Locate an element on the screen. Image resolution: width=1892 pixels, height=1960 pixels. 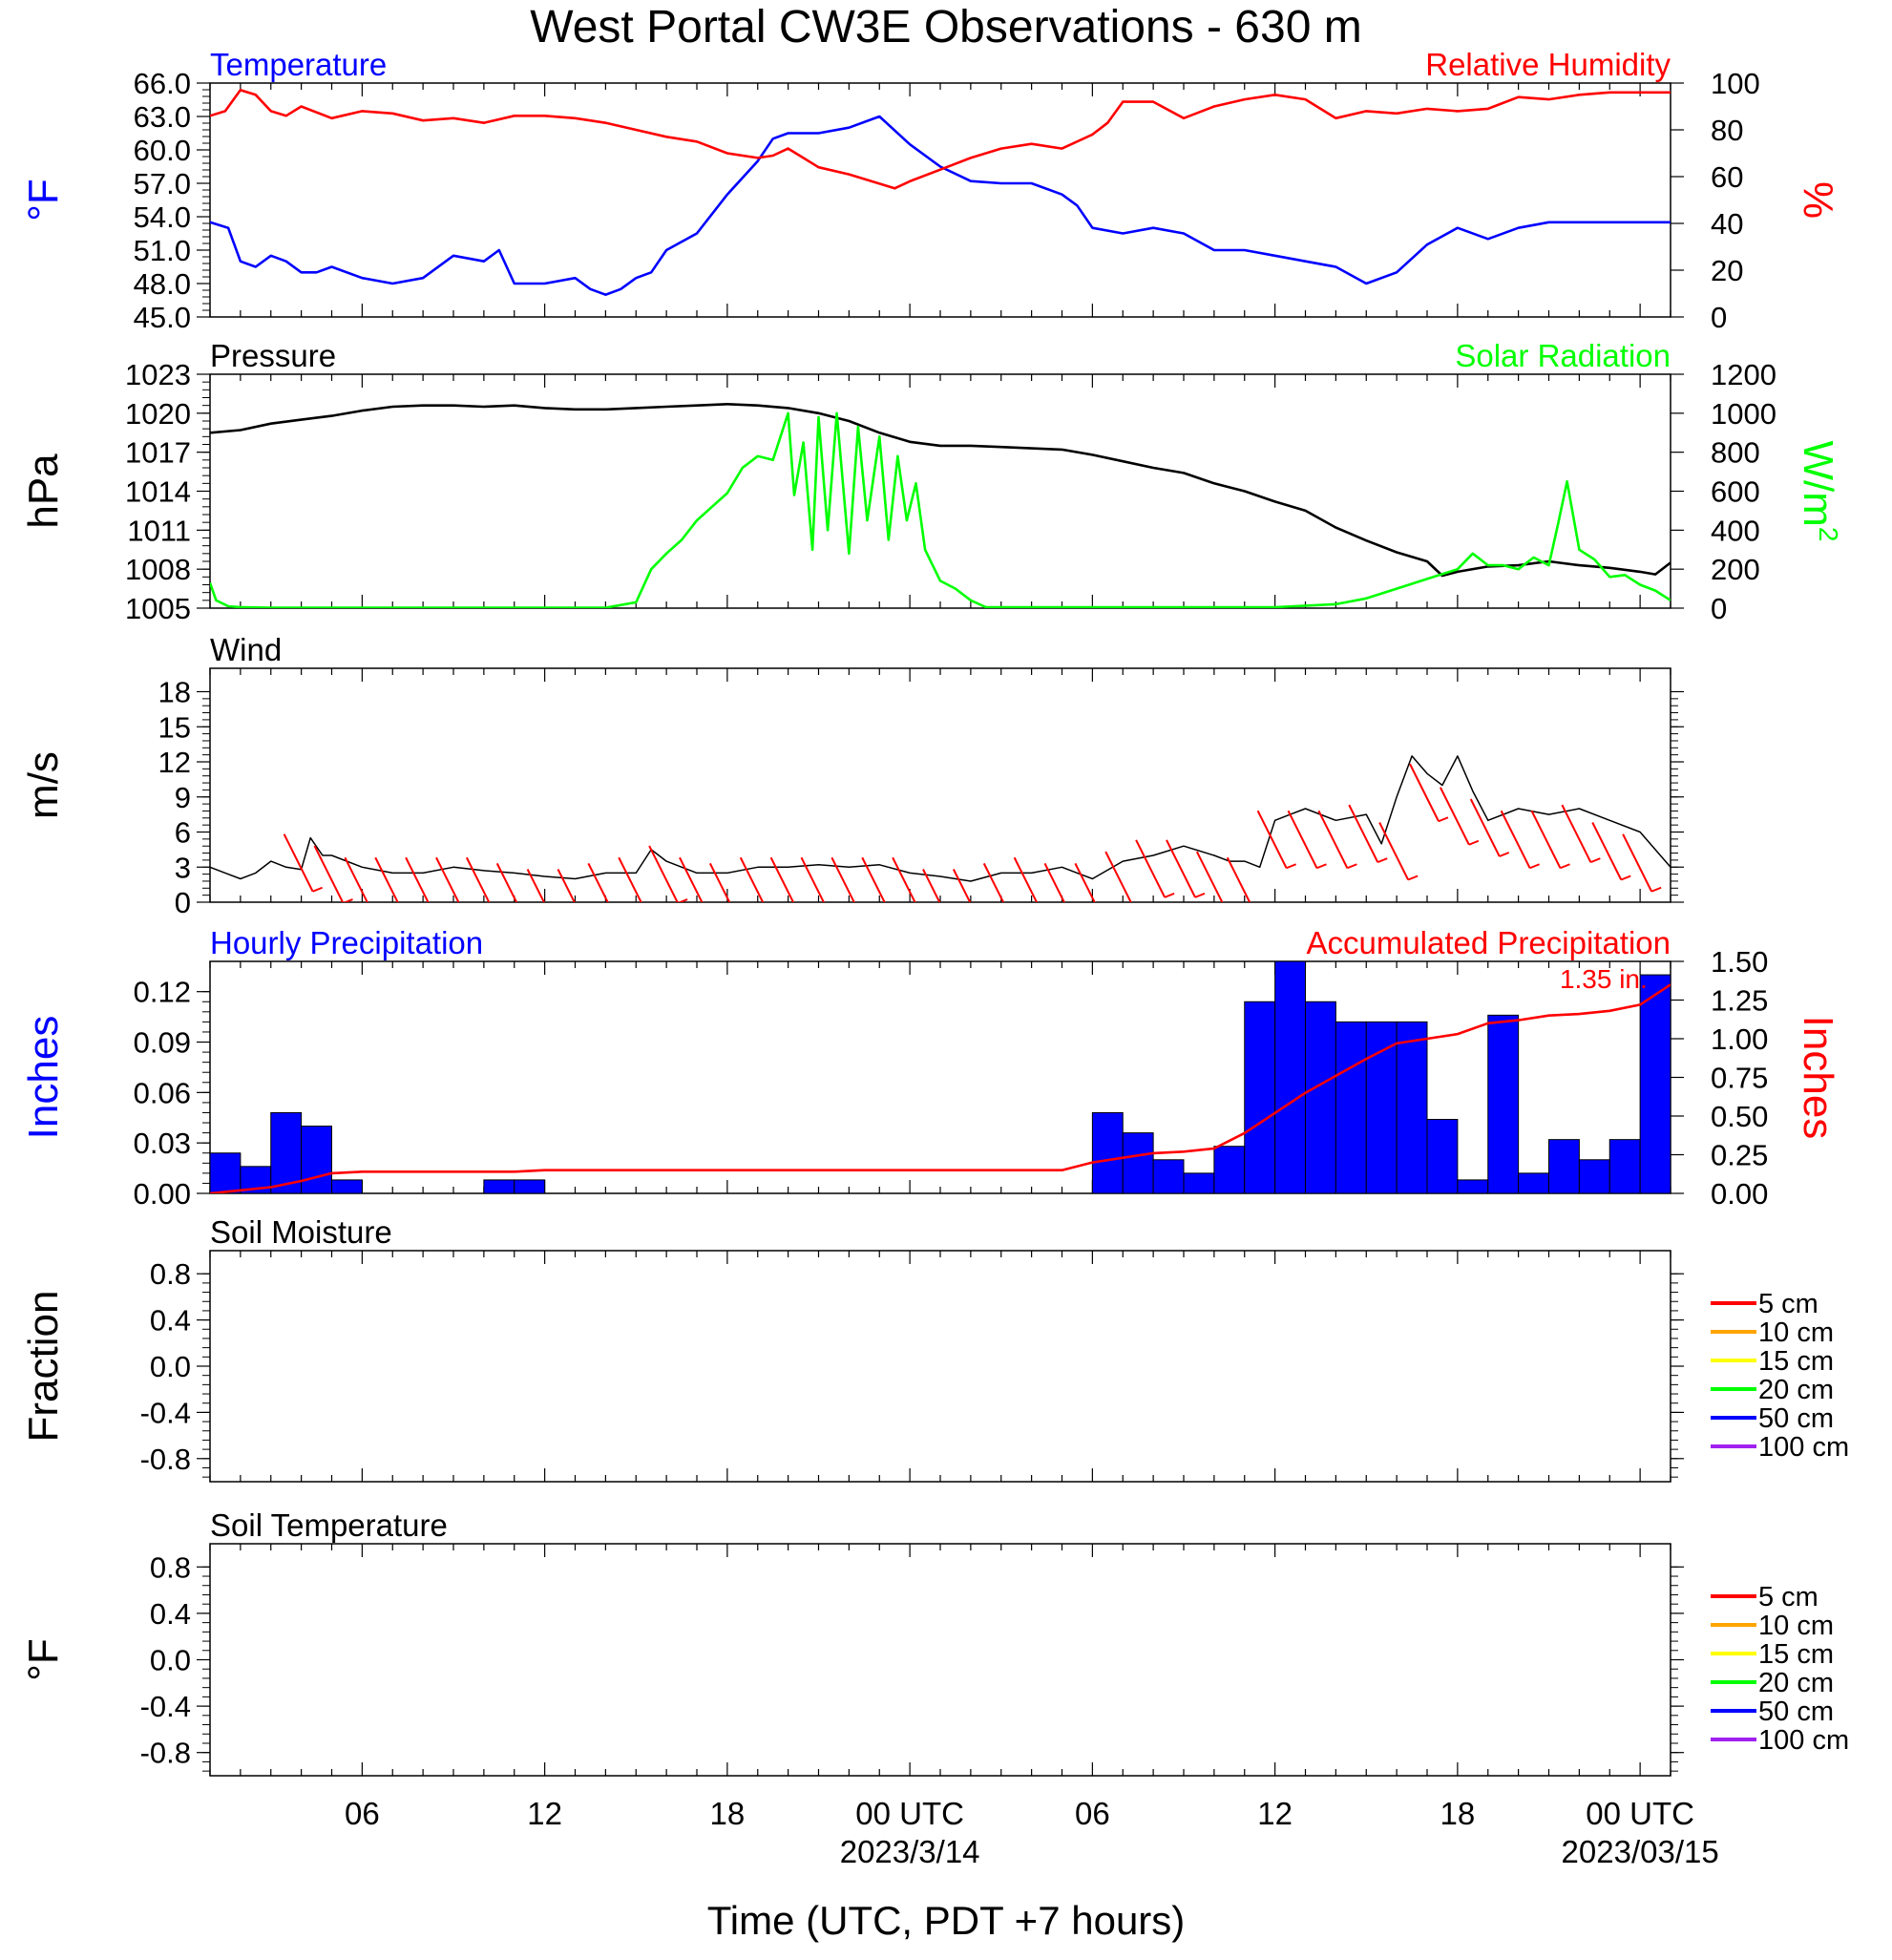
y-tick-label-left: 0.06 is located at coordinates (162, 1092).